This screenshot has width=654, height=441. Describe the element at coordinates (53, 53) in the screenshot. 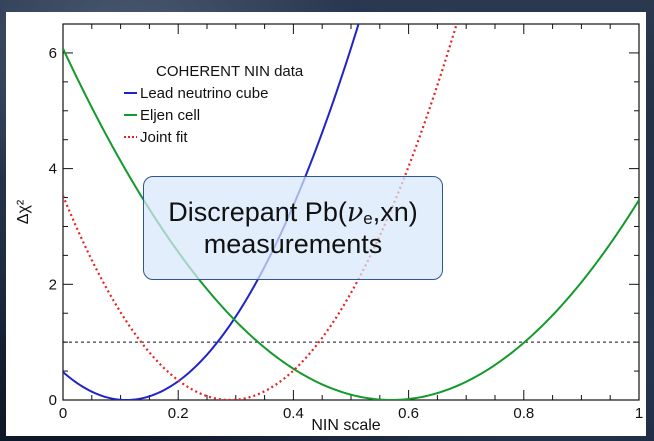

I see `y-tick-label: 6` at that location.